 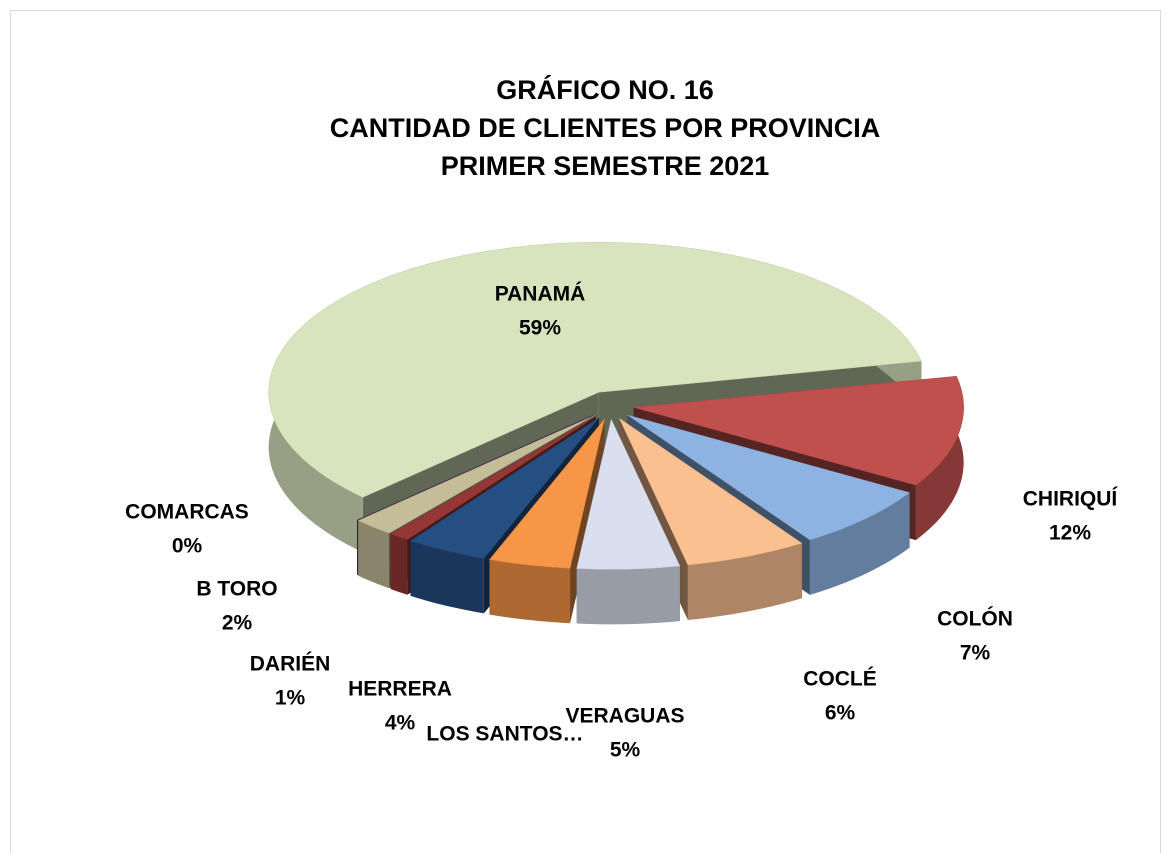 What do you see at coordinates (624, 716) in the screenshot?
I see `category-label: VERAGUAS` at bounding box center [624, 716].